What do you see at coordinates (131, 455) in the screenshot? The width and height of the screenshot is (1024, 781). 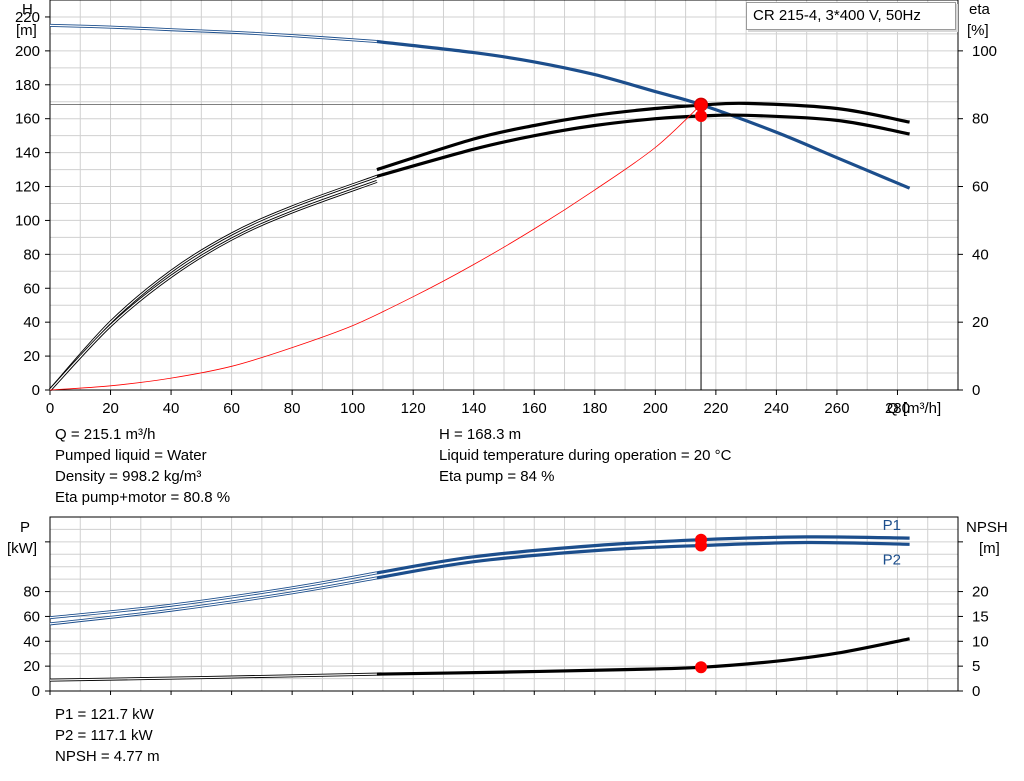 I see `info-liquid: Pumped liquid = Water` at bounding box center [131, 455].